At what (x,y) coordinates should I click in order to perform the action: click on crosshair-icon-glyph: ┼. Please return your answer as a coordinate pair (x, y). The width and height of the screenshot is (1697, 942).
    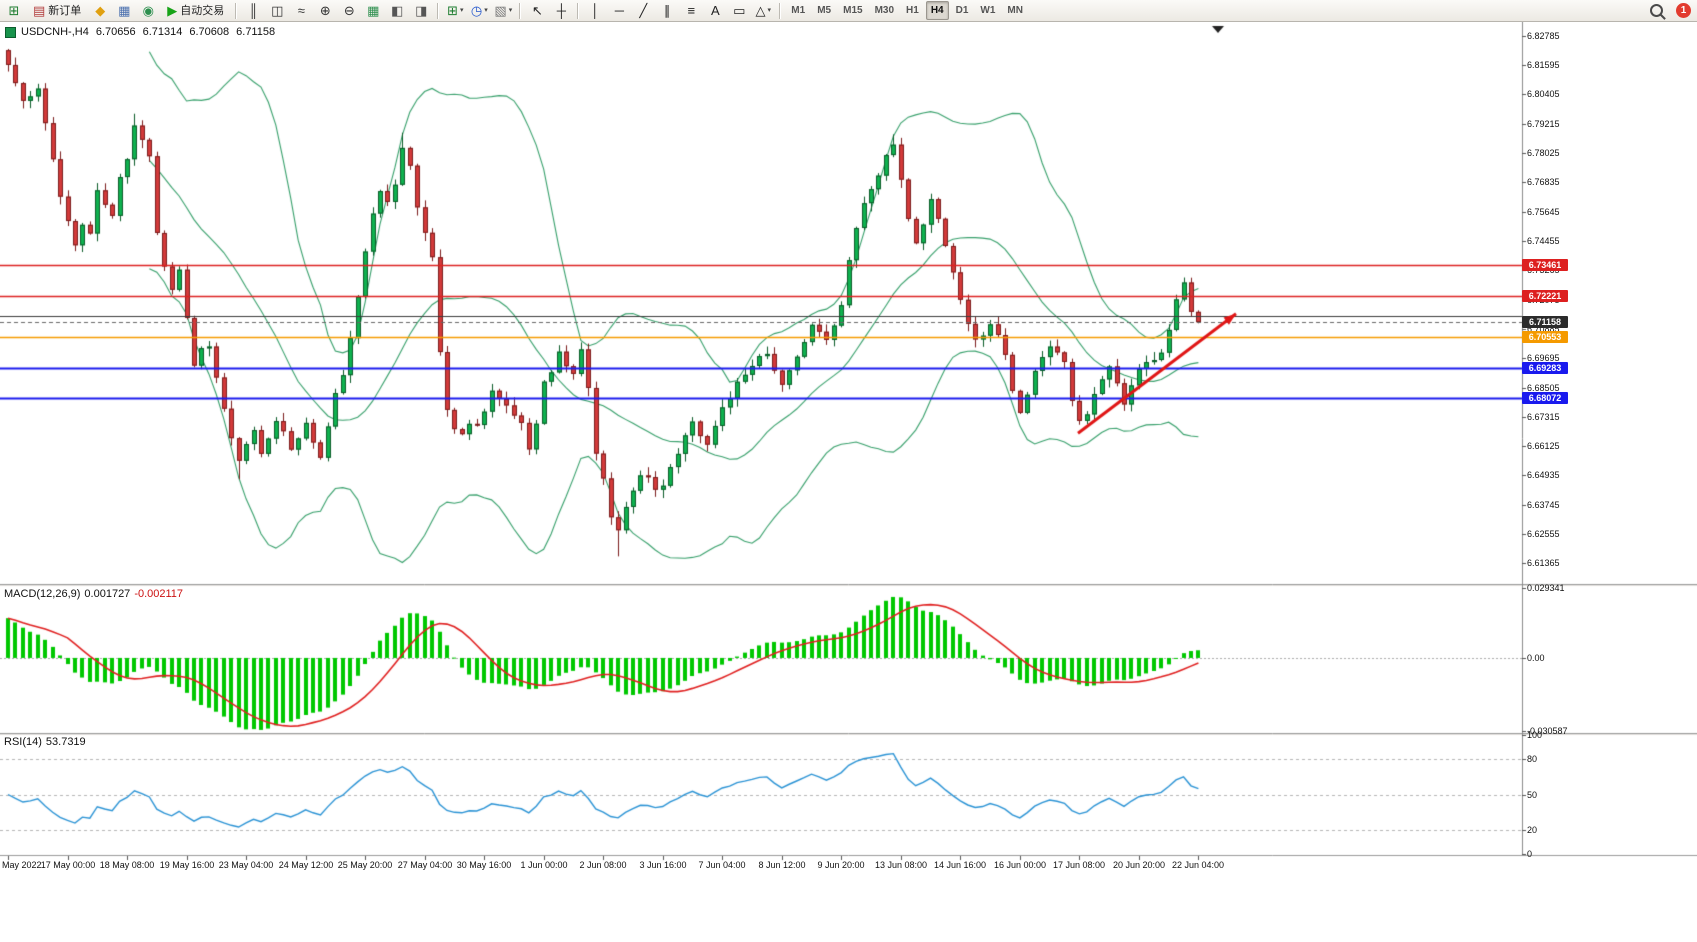
    Looking at the image, I should click on (561, 10).